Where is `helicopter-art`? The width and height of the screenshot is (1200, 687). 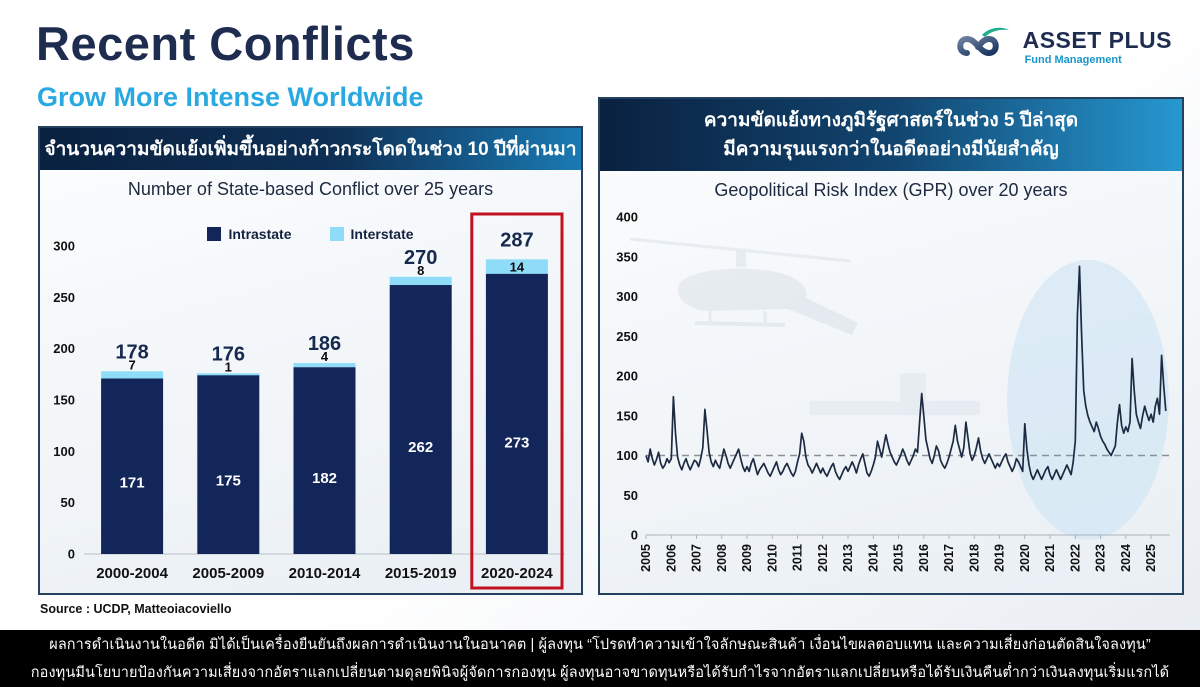
helicopter-art is located at coordinates (743, 286).